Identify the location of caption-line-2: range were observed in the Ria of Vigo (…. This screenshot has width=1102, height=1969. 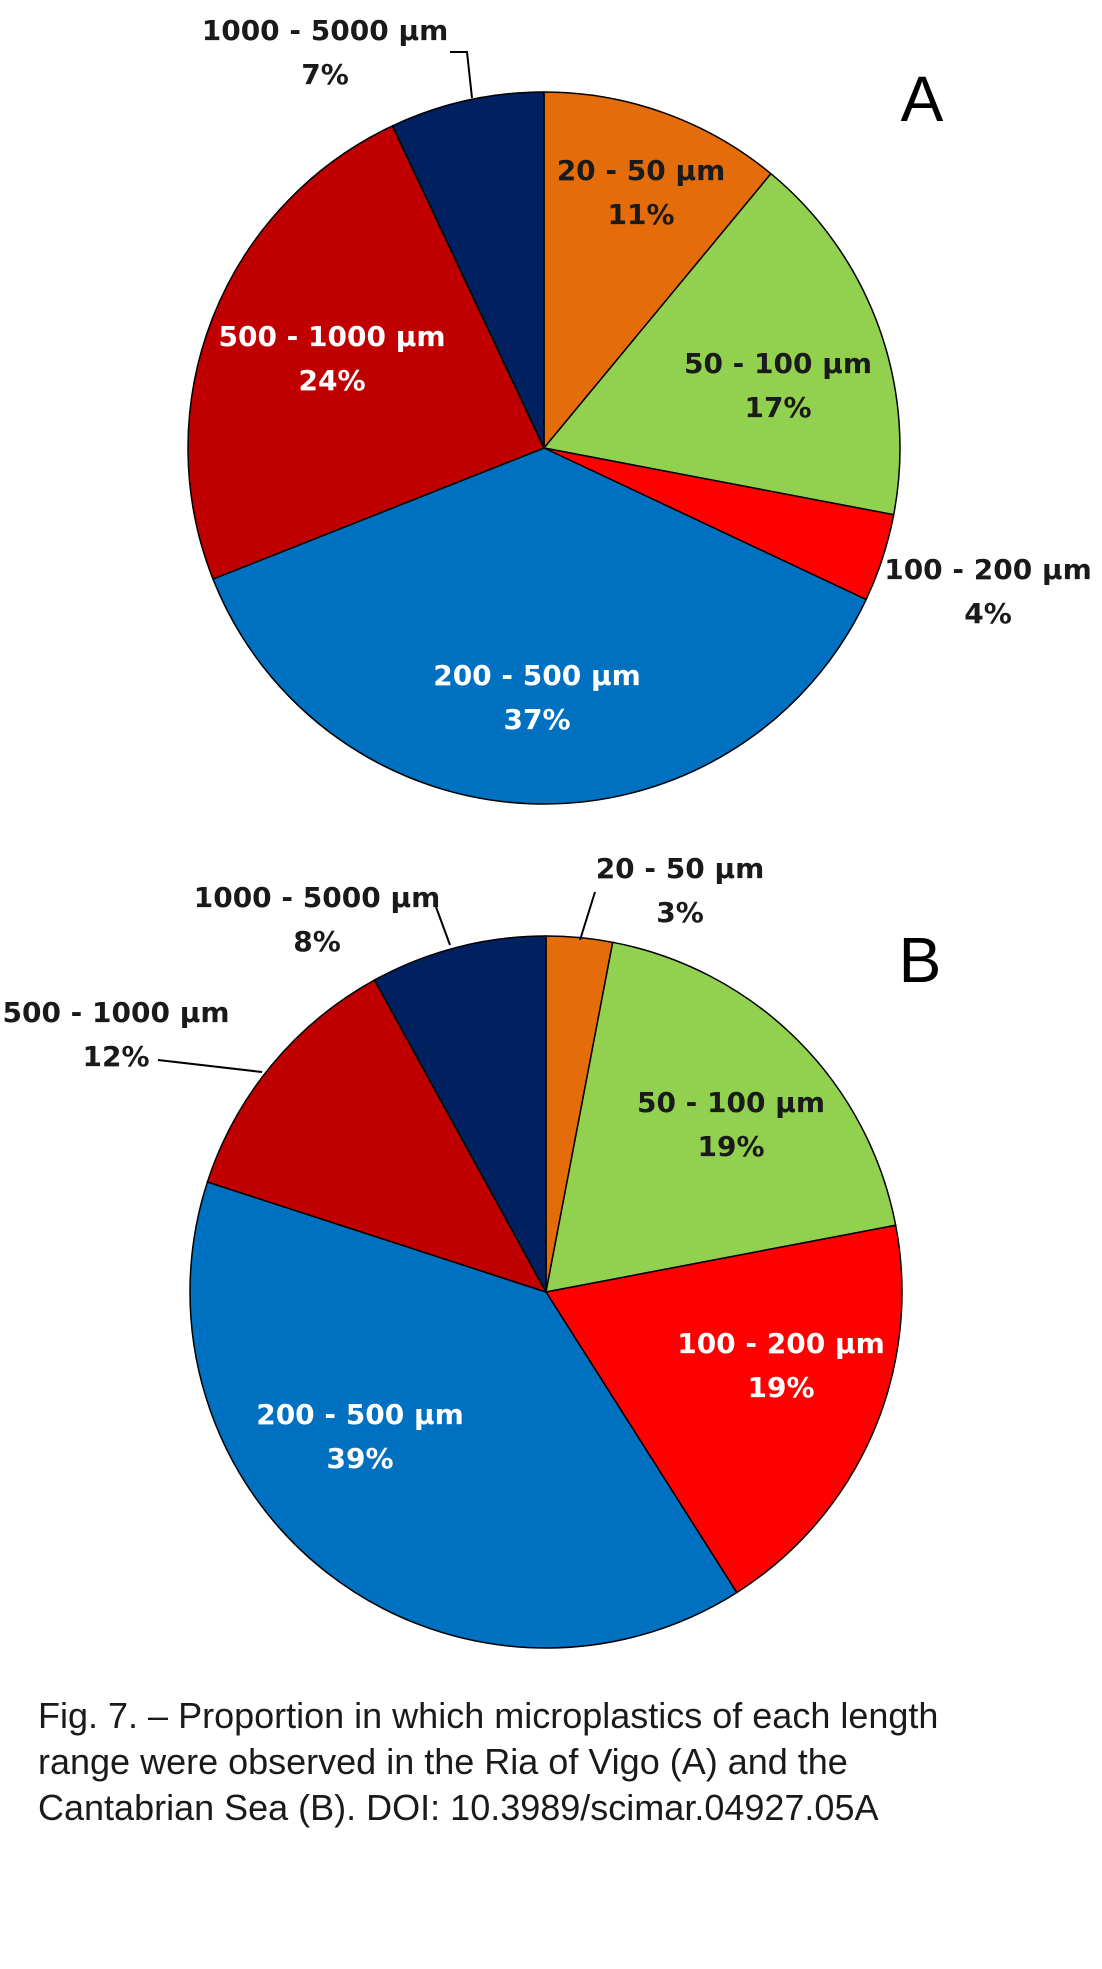
(443, 1761).